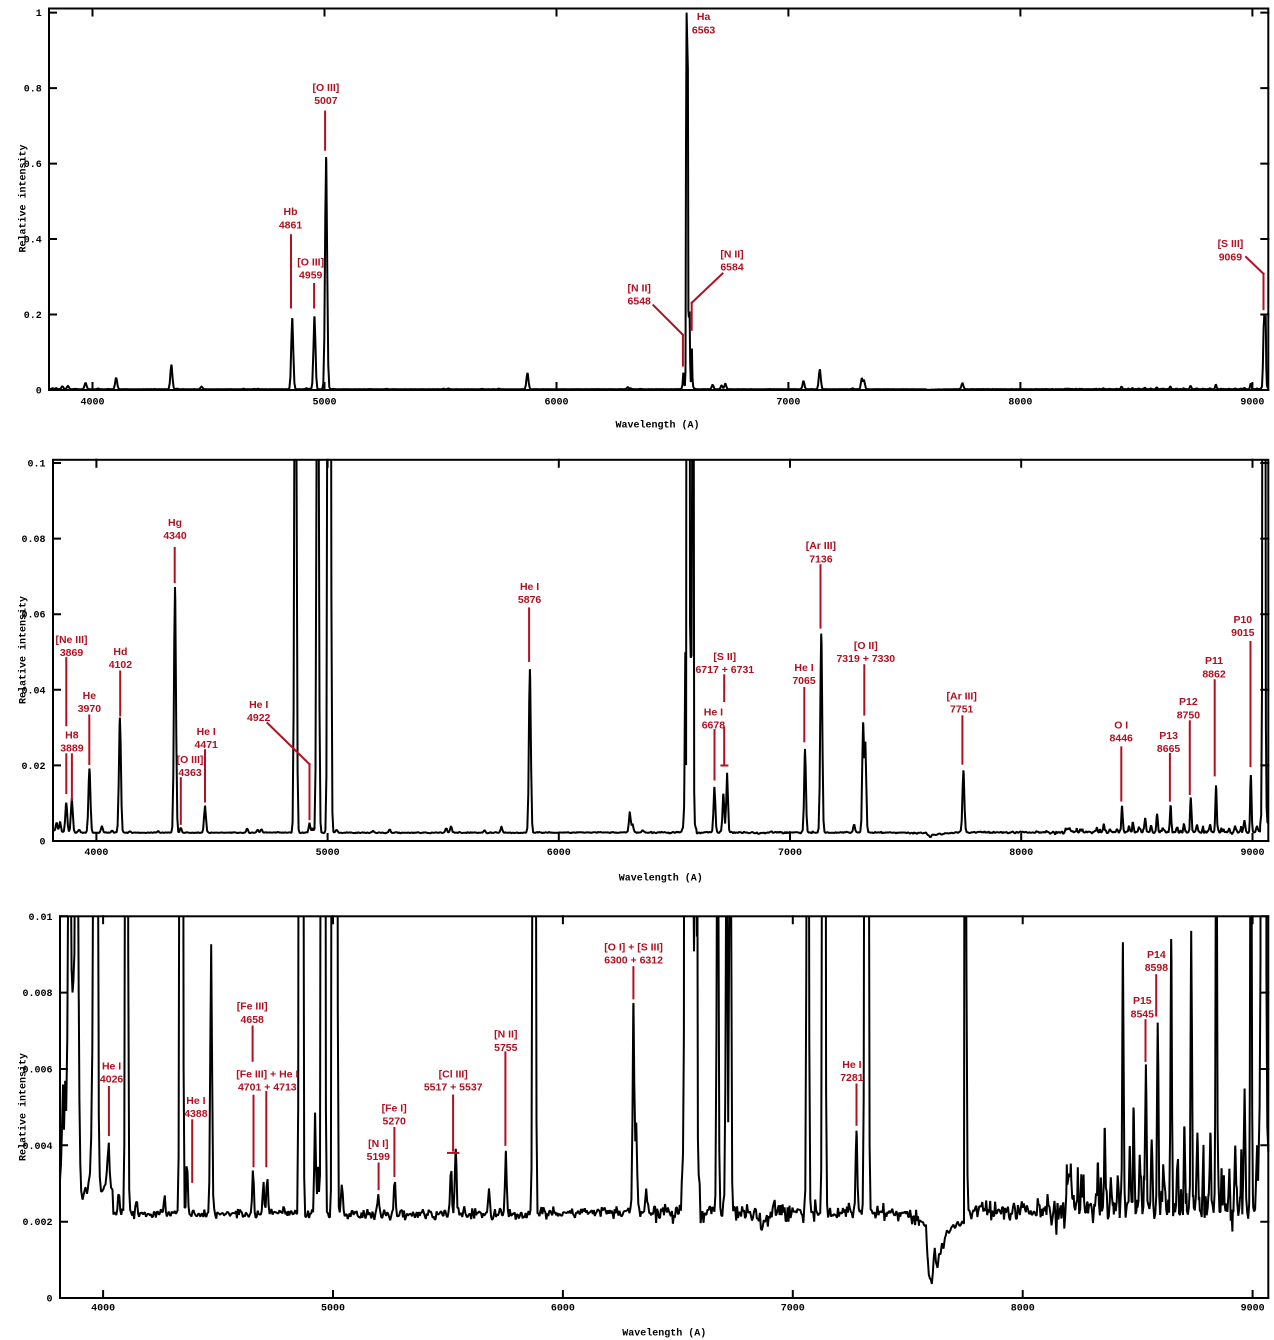 The image size is (1274, 1340). Describe the element at coordinates (72, 749) in the screenshot. I see `svg-text: 3889` at that location.